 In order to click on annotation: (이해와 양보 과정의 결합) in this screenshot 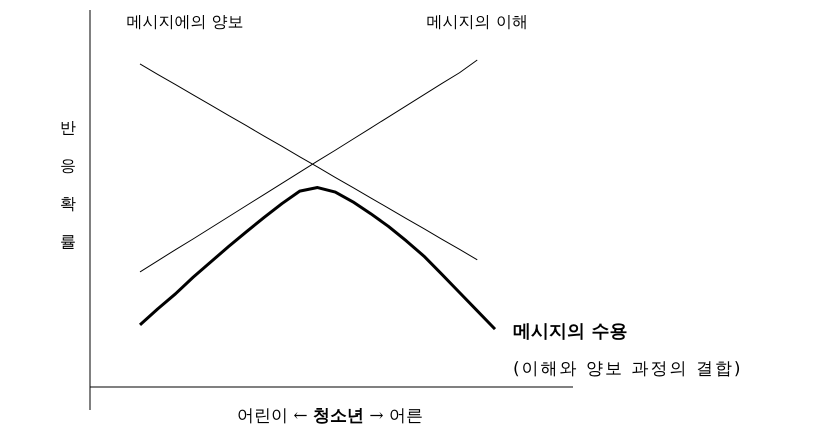, I will do `click(627, 369)`.